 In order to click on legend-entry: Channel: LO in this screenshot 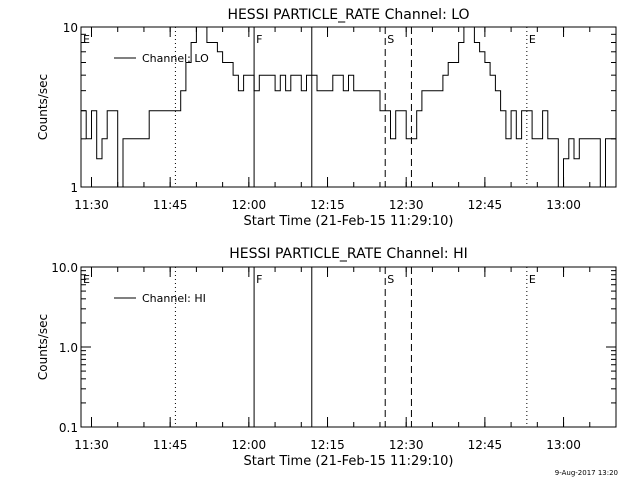, I will do `click(175, 58)`.